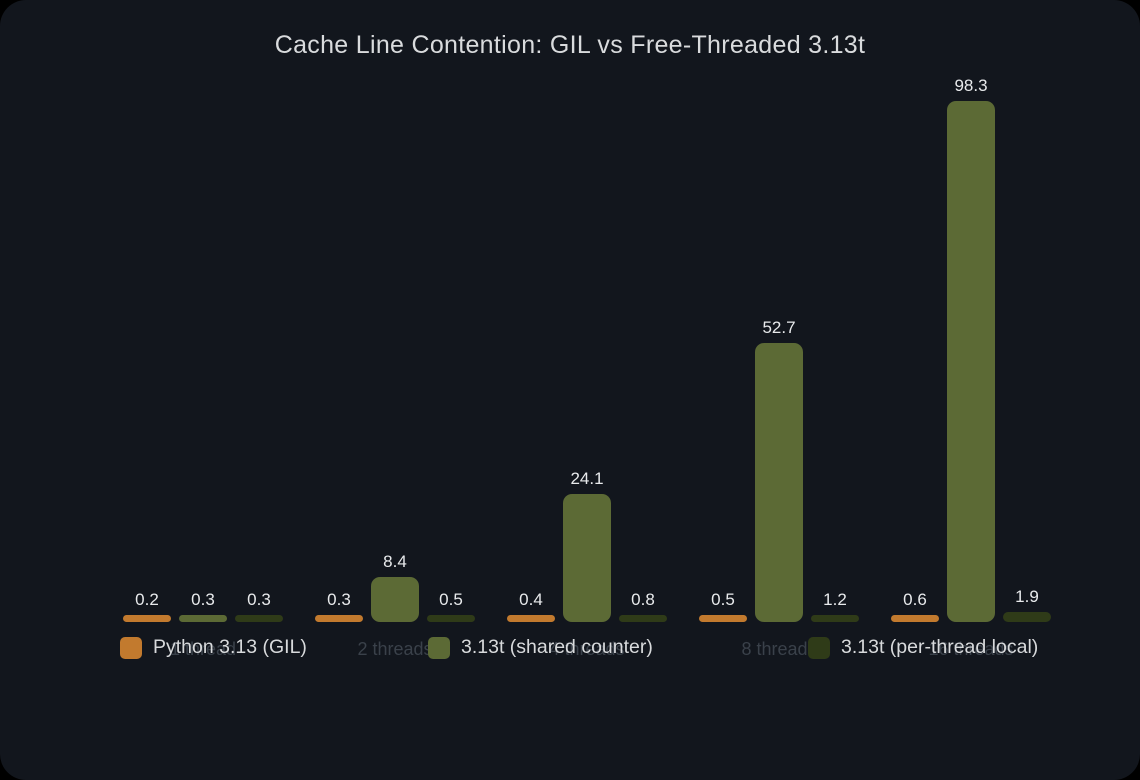 This screenshot has width=1140, height=780. What do you see at coordinates (915, 599) in the screenshot?
I see `bar-value-label: 0.6` at bounding box center [915, 599].